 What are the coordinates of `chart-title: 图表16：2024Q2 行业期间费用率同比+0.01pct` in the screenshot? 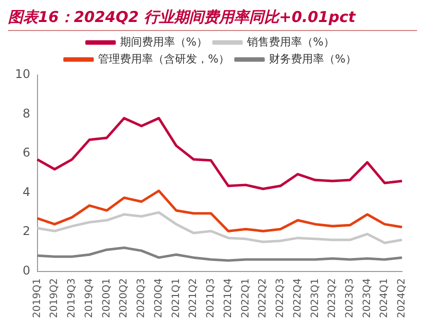 It's located at (212, 19).